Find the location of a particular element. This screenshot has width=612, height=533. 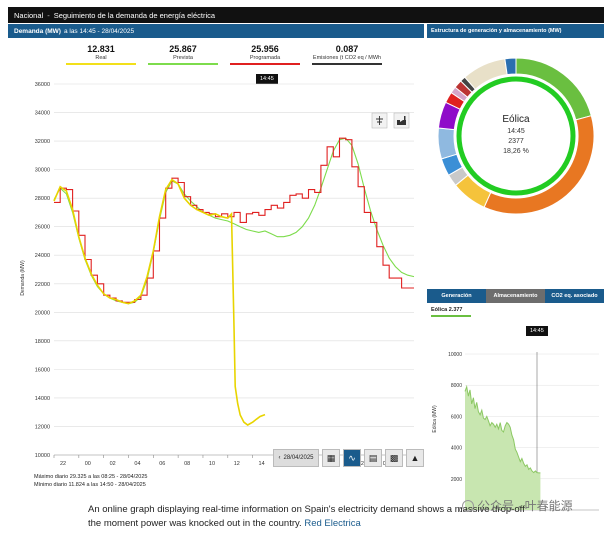

stat-emisiones: 0.087 Emisiones (t CO2 eq / MWh is located at coordinates (347, 54).